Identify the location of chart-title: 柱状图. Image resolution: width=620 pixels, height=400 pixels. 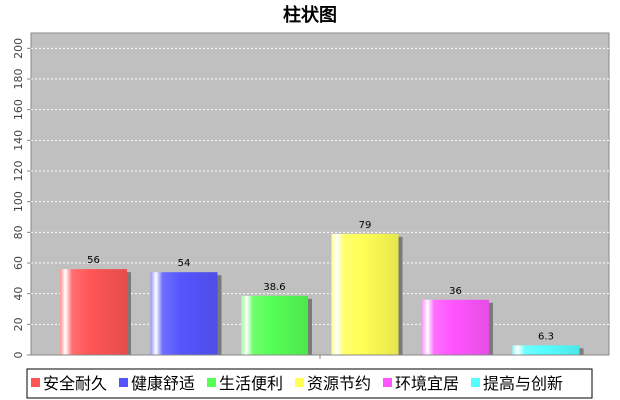
(310, 15).